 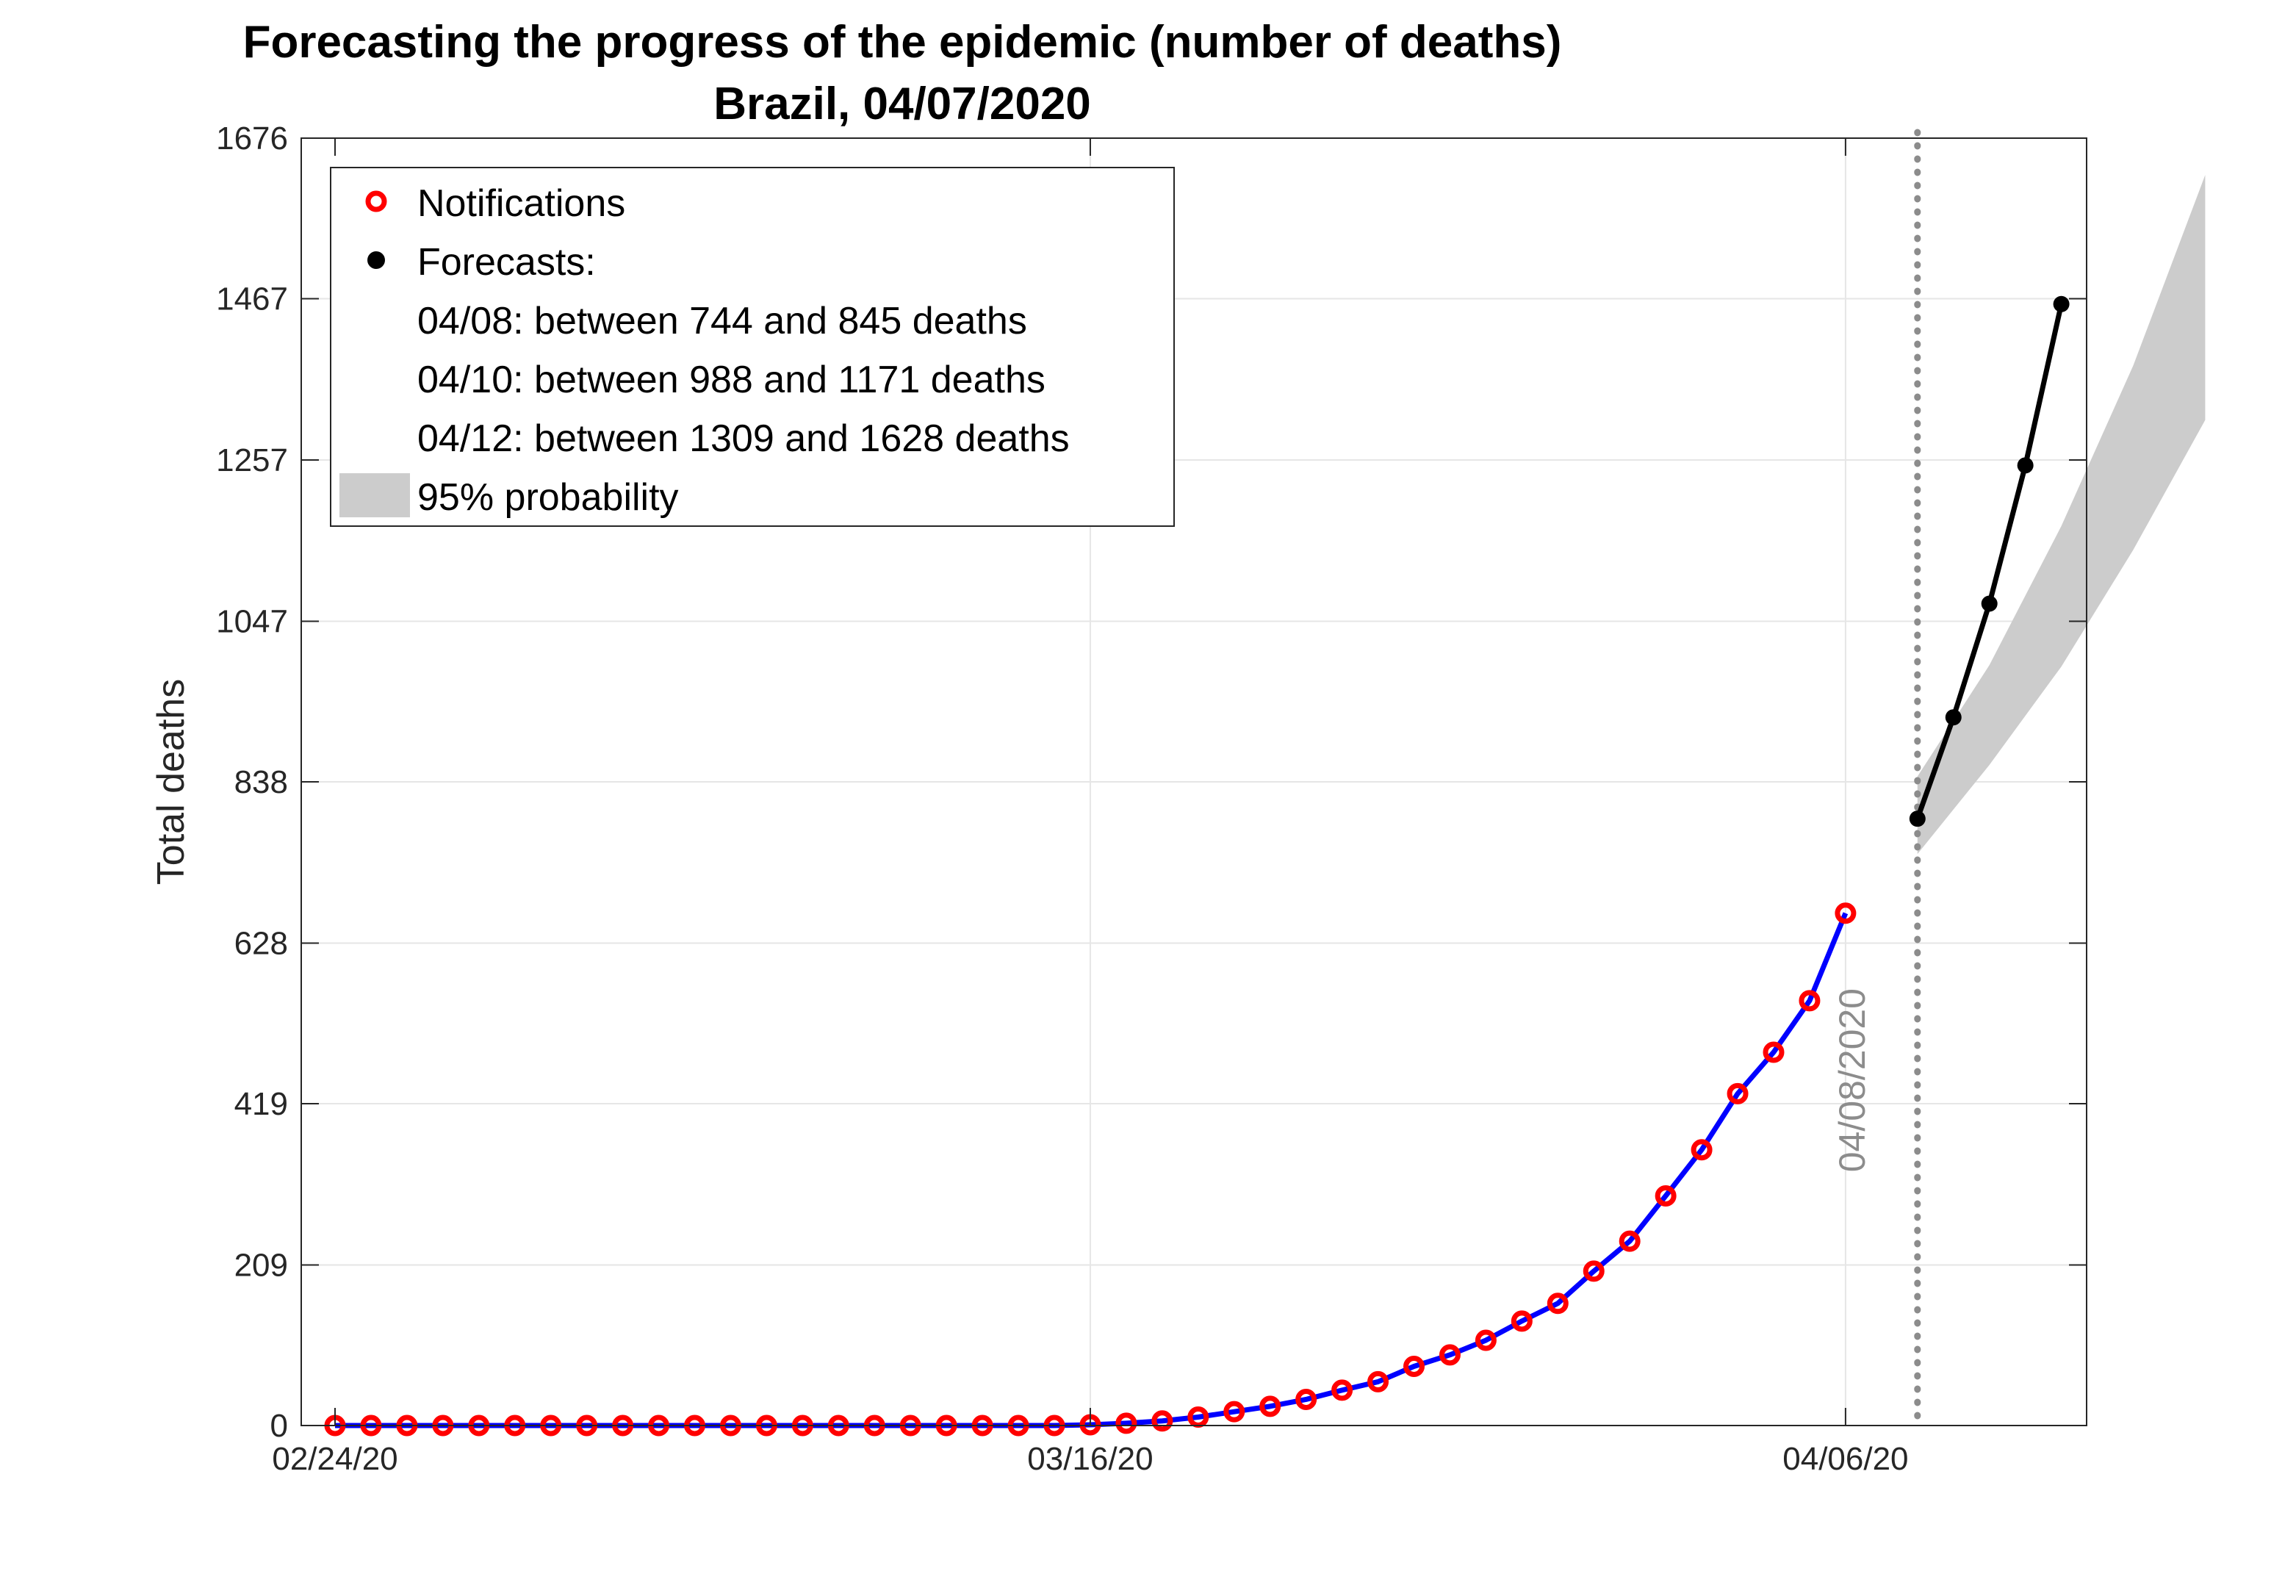 I want to click on y-tick-label: 1257, so click(x=252, y=460).